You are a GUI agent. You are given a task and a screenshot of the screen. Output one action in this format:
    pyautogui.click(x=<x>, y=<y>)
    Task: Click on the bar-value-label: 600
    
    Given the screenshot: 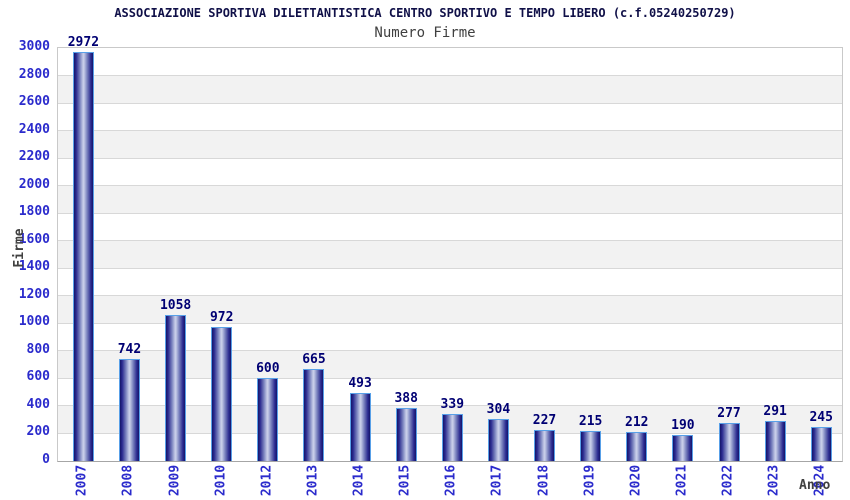 What is the action you would take?
    pyautogui.click(x=268, y=369)
    